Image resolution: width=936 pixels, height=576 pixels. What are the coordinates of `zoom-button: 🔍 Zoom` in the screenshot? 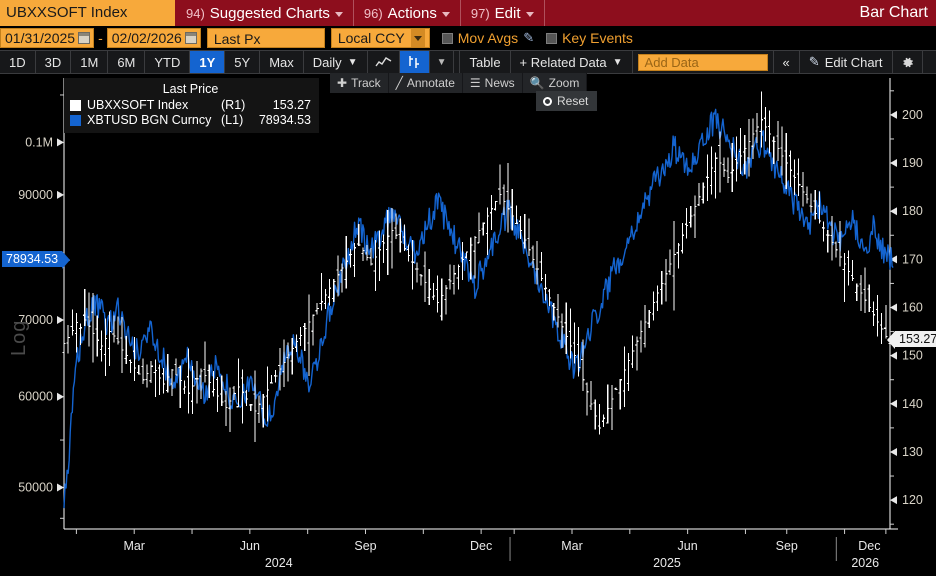 It's located at (555, 83).